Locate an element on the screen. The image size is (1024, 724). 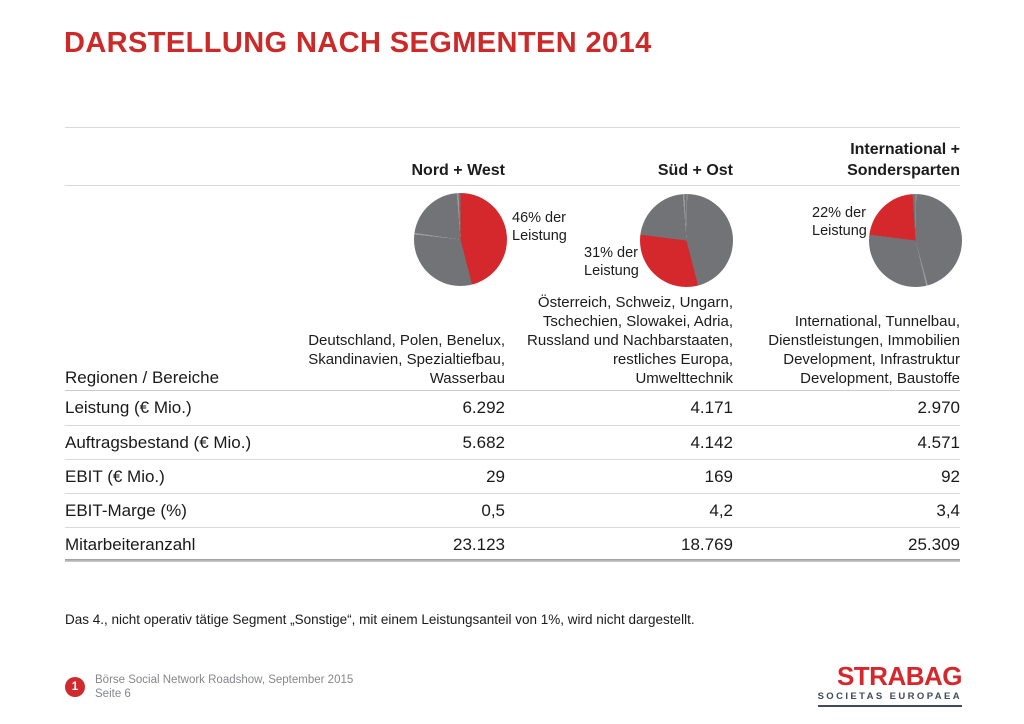
row-label: EBIT-Marge (%) is located at coordinates (126, 510).